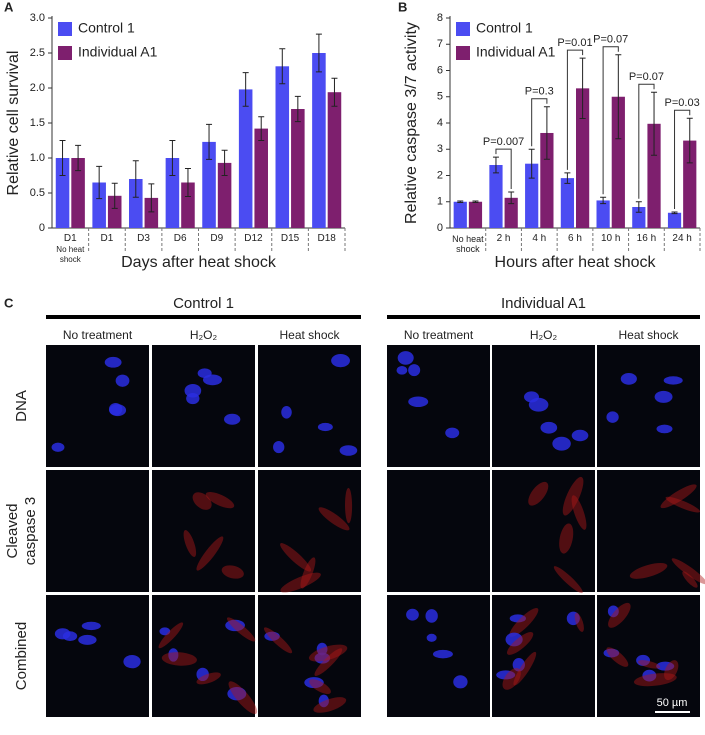 Image resolution: width=705 pixels, height=735 pixels. Describe the element at coordinates (576, 262) in the screenshot. I see `x-axis-label: Hours after heat shock` at that location.